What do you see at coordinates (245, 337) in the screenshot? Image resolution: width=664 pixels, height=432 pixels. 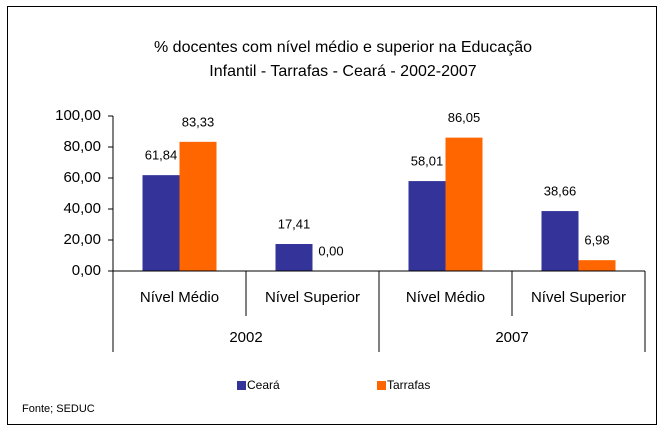 I see `group-label: 2002` at bounding box center [245, 337].